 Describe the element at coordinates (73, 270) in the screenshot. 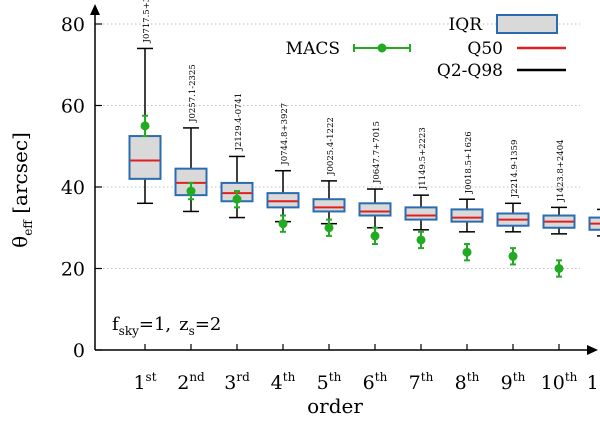

I see `y-tick-label-20: 20` at that location.